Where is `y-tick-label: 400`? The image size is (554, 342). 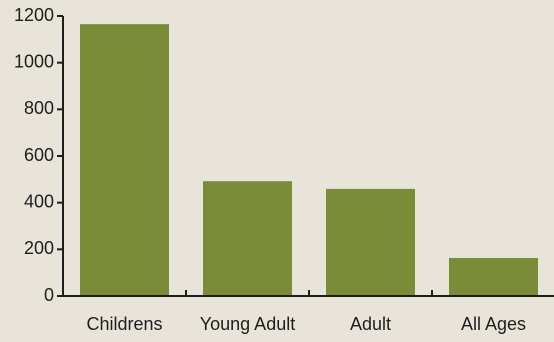
y-tick-label: 400 is located at coordinates (39, 201).